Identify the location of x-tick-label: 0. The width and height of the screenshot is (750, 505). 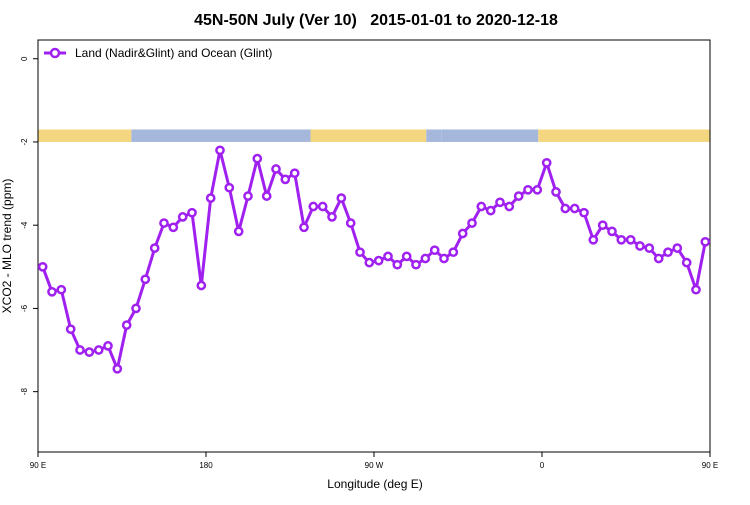
(542, 465).